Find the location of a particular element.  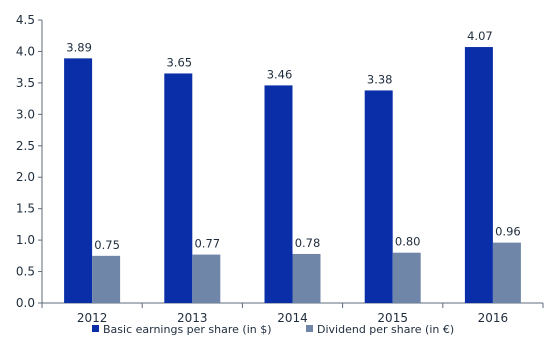

bar-dividend-2012 is located at coordinates (106, 279).